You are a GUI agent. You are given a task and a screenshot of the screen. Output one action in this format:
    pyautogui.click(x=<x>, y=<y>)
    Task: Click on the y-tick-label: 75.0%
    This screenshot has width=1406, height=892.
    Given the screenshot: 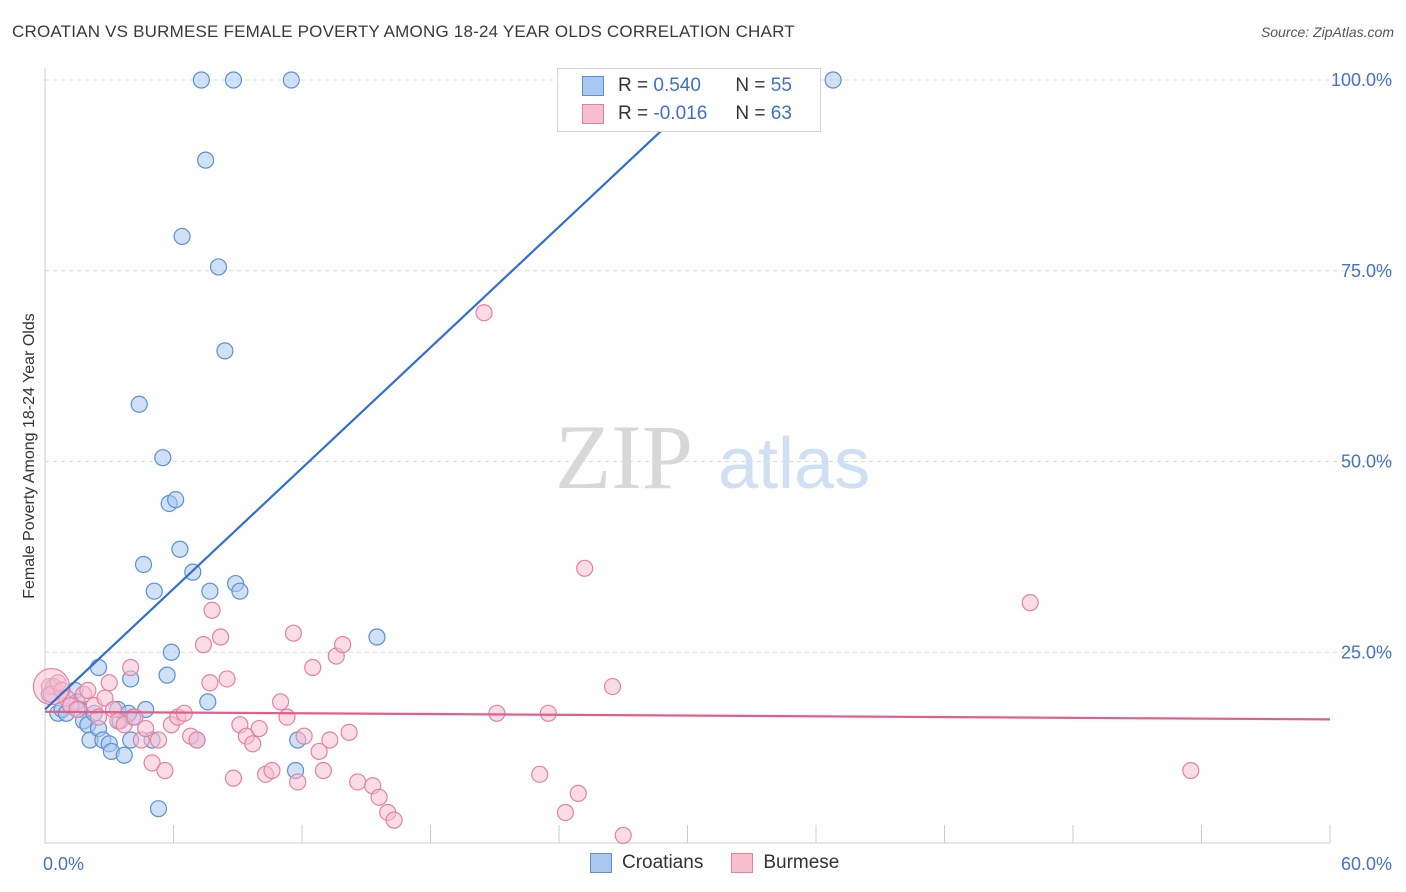 What is the action you would take?
    pyautogui.click(x=1366, y=271)
    